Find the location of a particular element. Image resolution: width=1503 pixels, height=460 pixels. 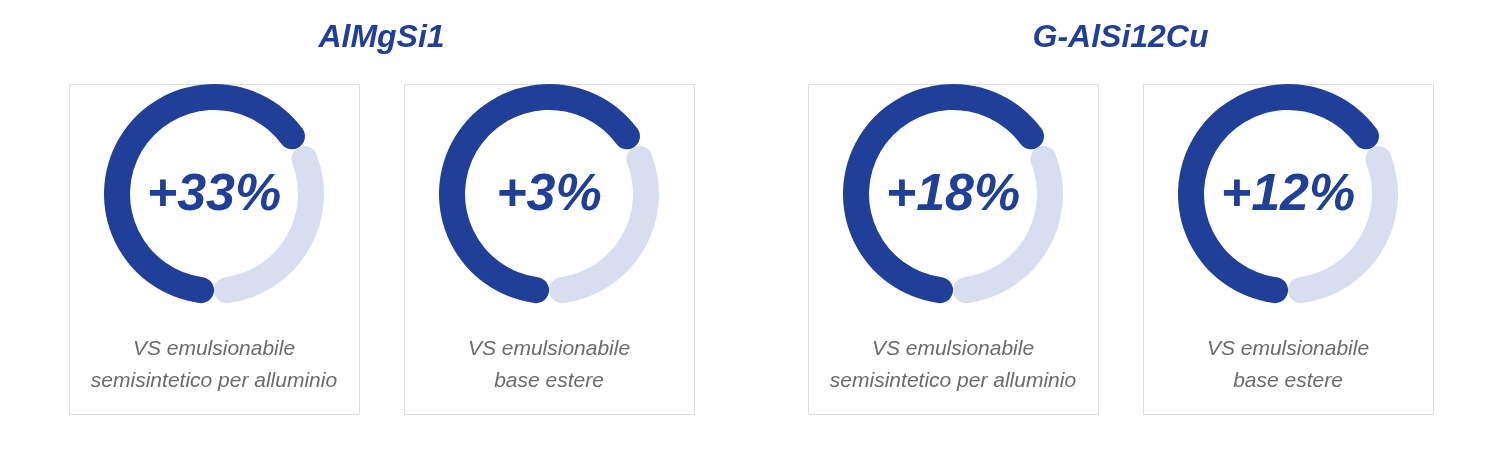

text: +33% is located at coordinates (214, 192).